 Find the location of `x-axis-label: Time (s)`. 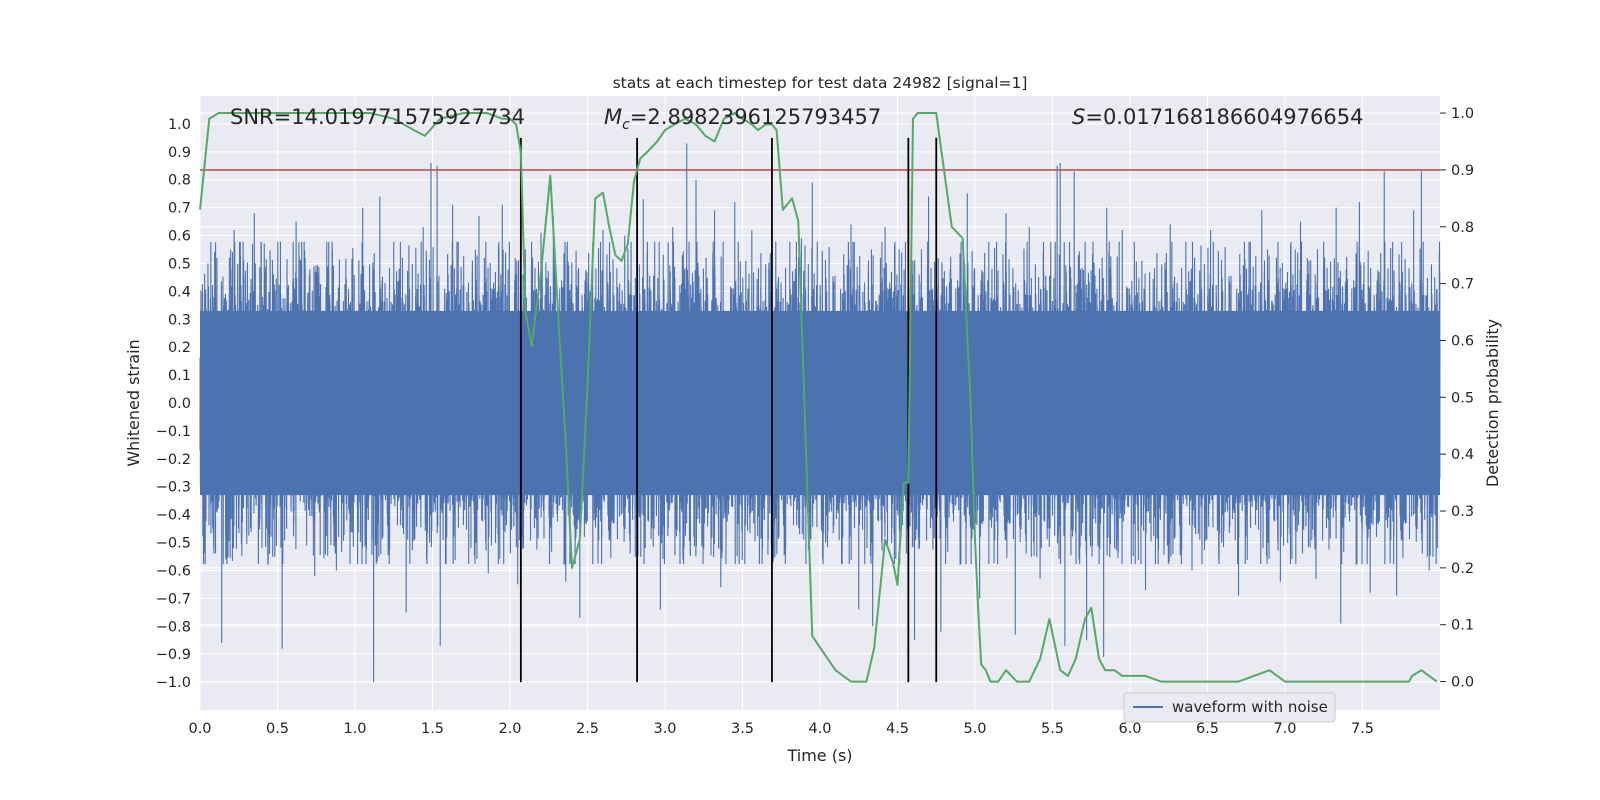

x-axis-label: Time (s) is located at coordinates (819, 755).